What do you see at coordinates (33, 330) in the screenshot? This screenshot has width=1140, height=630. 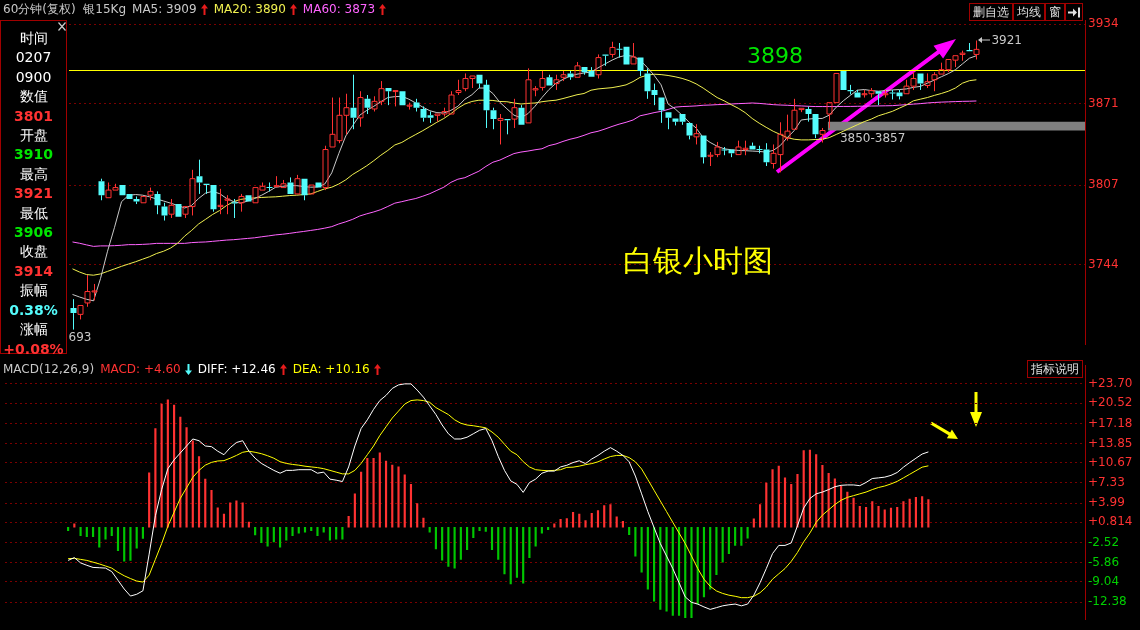 I see `text: 涨幅` at bounding box center [33, 330].